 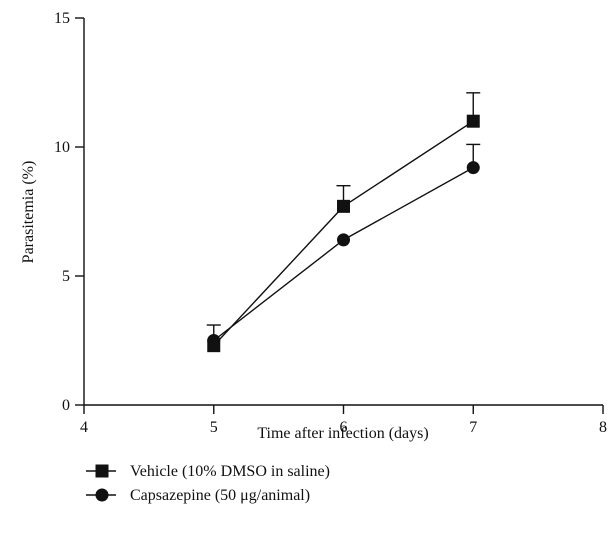 I want to click on x-tick-label: 5, so click(x=214, y=427).